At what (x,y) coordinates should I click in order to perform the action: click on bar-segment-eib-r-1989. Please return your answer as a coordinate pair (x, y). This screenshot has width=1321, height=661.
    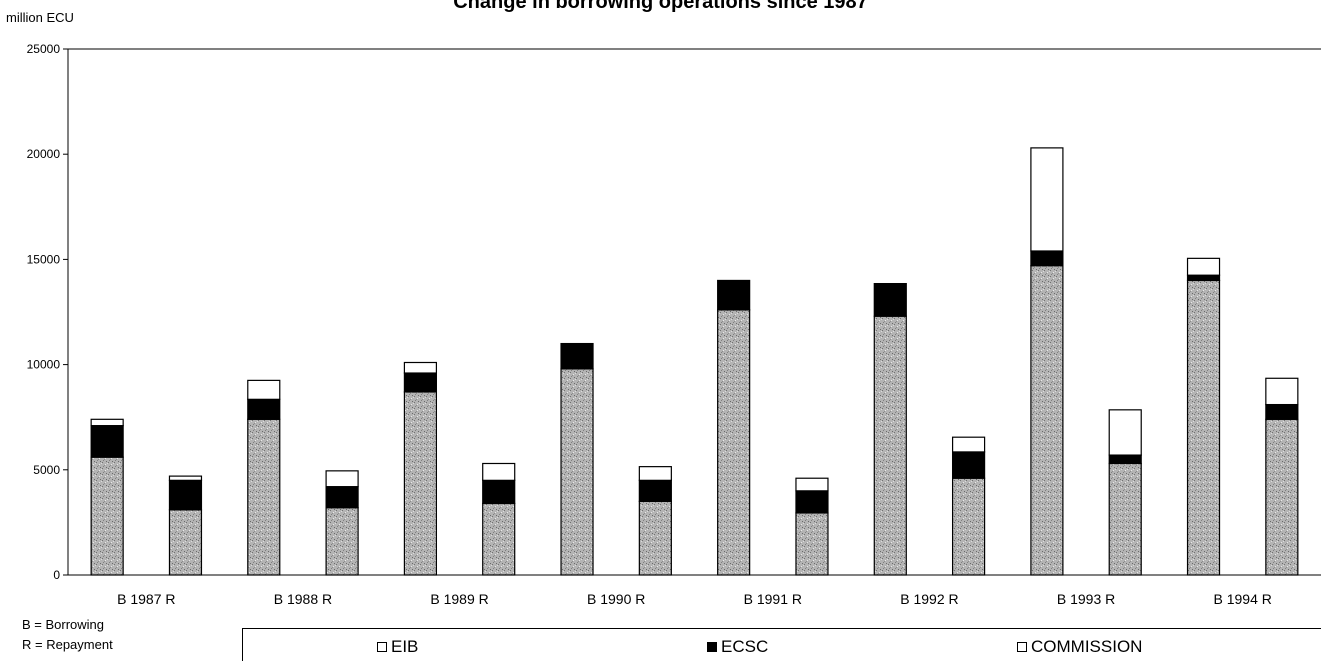
    Looking at the image, I should click on (499, 539).